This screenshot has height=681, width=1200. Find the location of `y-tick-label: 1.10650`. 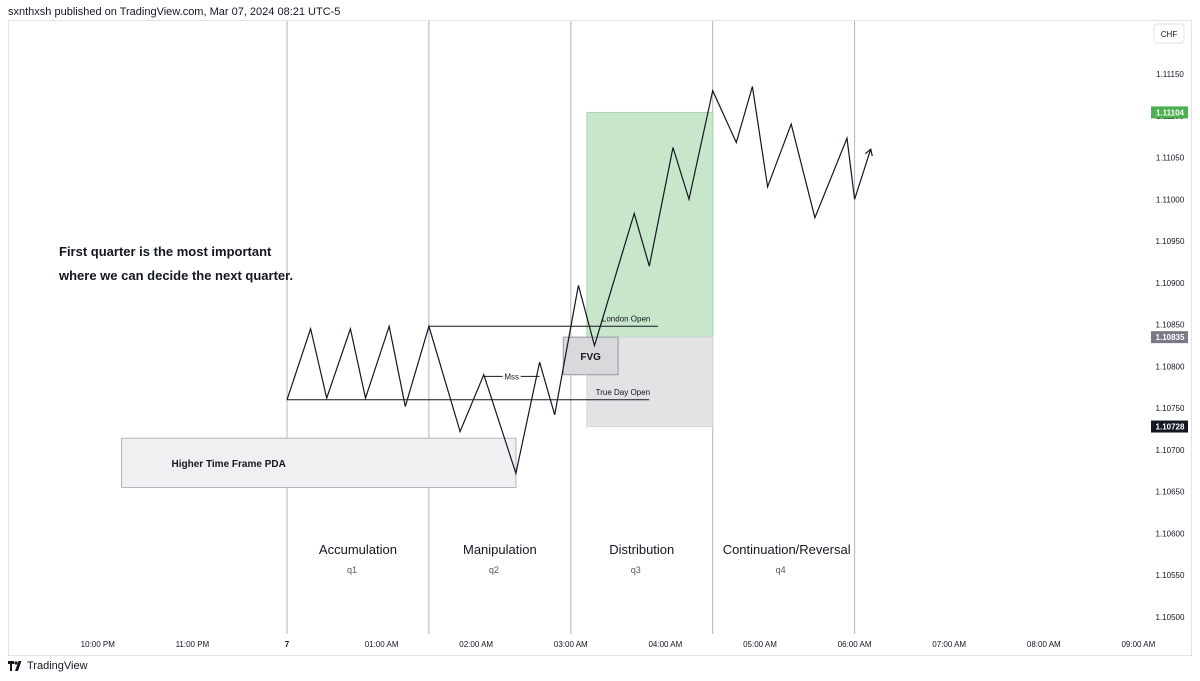

y-tick-label: 1.10650 is located at coordinates (1170, 492).